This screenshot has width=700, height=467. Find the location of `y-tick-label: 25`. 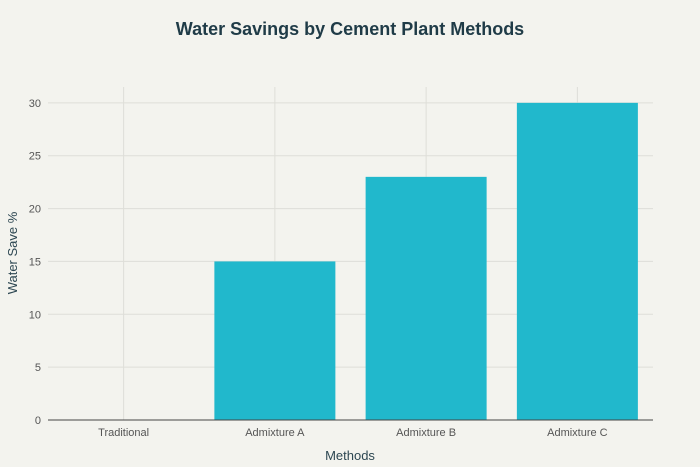

y-tick-label: 25 is located at coordinates (35, 157).